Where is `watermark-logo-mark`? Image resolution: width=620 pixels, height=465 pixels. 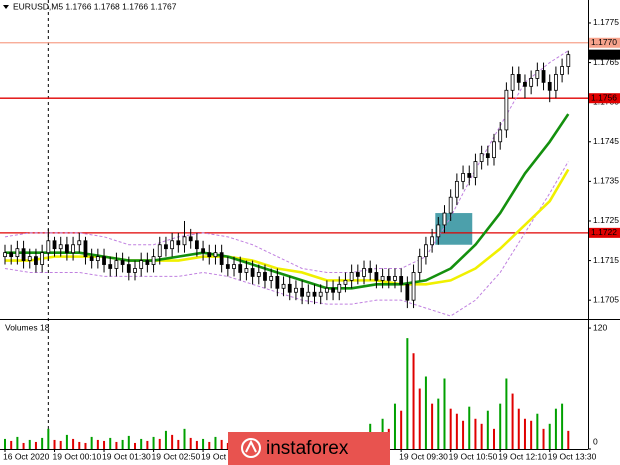 watermark-logo-mark is located at coordinates (251, 446).